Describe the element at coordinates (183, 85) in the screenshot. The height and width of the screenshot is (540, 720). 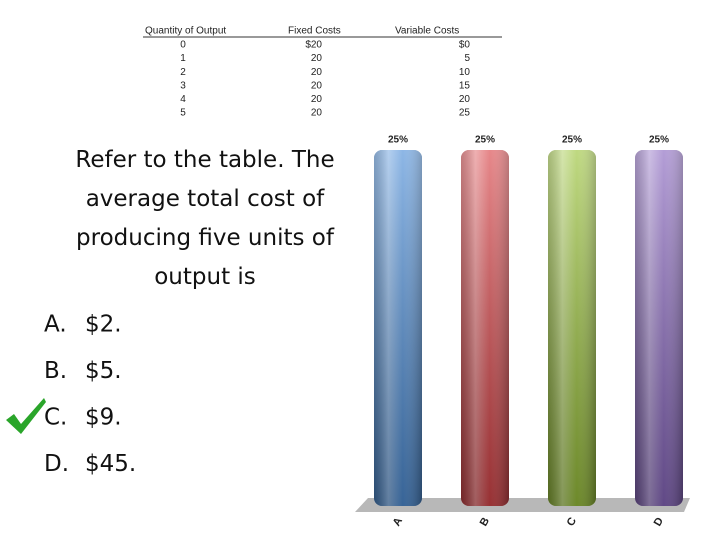
I see `table-cell: 3` at that location.